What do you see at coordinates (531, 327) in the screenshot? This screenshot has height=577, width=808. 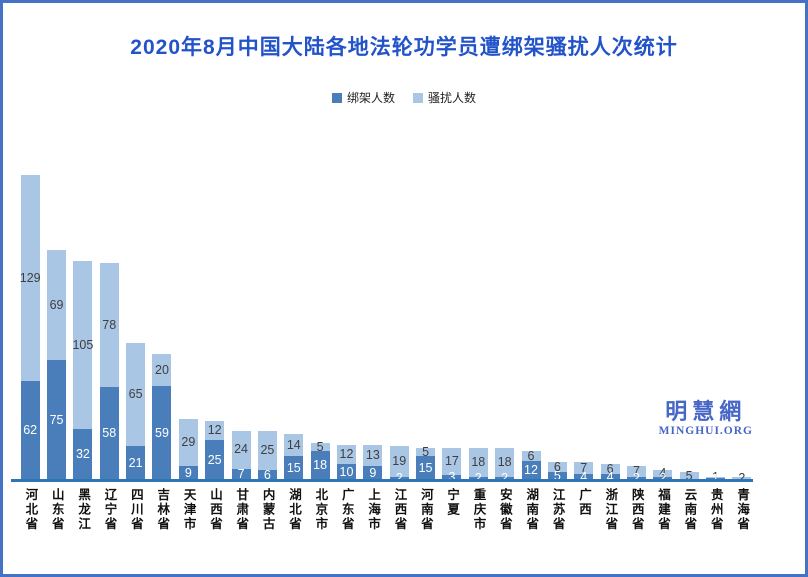 I see `bar-group: 6 12` at bounding box center [531, 327].